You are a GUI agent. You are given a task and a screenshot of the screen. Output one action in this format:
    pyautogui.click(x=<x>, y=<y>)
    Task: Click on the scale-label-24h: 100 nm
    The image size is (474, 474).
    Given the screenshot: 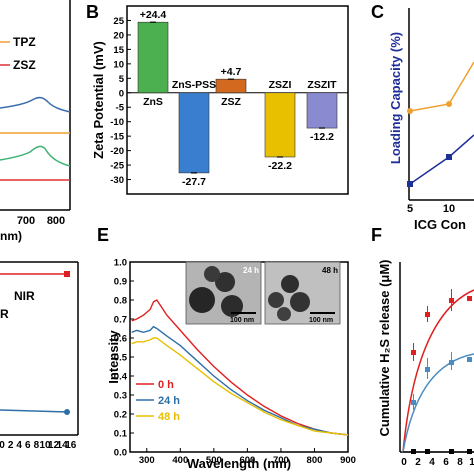 What is the action you would take?
    pyautogui.click(x=242, y=320)
    